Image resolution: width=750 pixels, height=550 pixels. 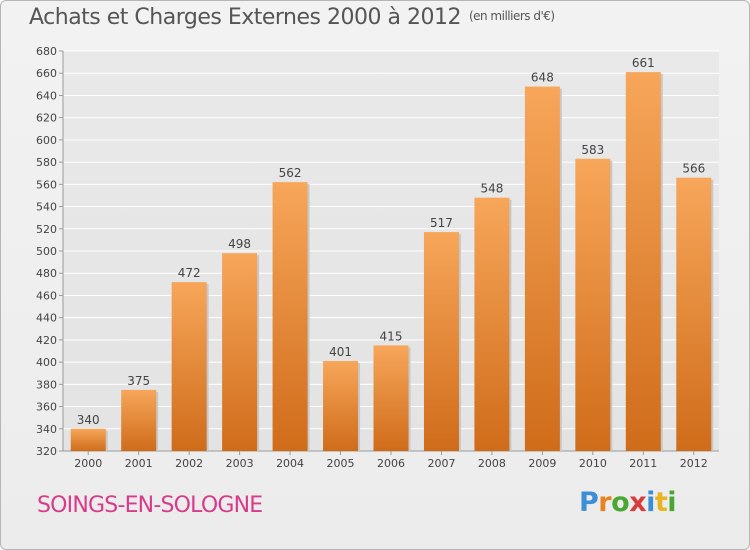 What do you see at coordinates (239, 244) in the screenshot?
I see `data-label: 498` at bounding box center [239, 244].